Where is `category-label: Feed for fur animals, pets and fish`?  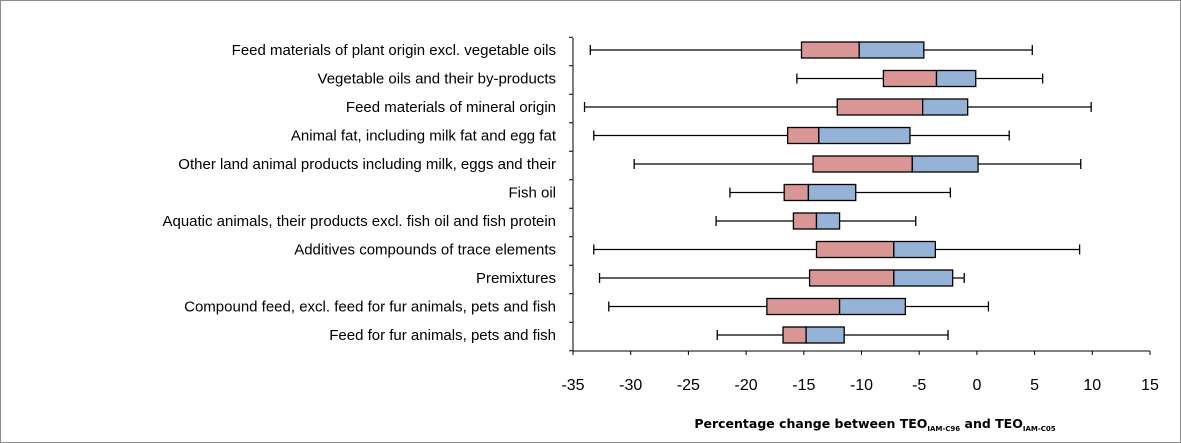 category-label: Feed for fur animals, pets and fish is located at coordinates (442, 335).